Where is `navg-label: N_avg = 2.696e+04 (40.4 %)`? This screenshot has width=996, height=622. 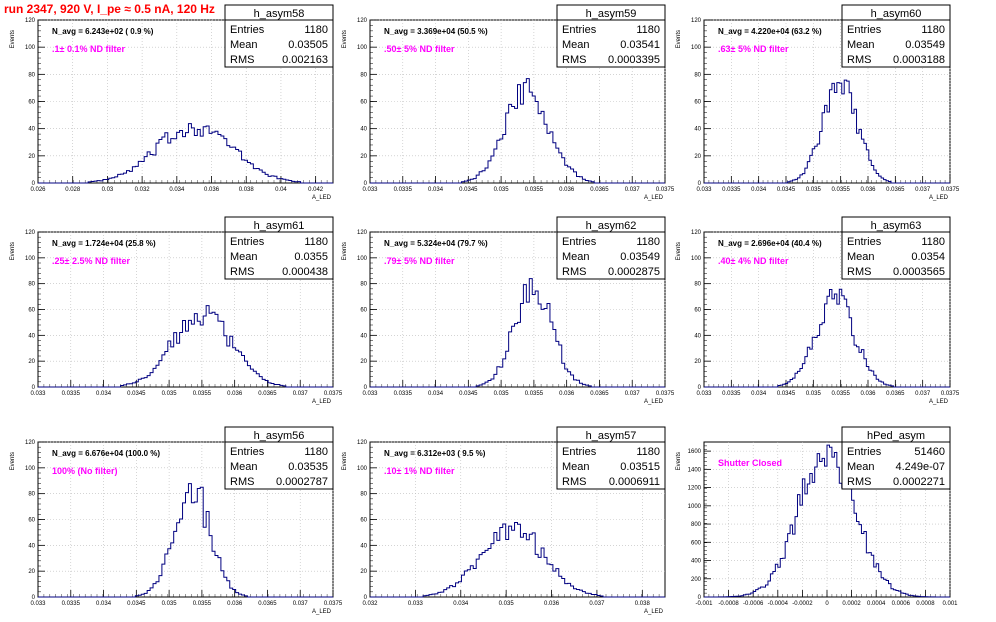 navg-label: N_avg = 2.696e+04 (40.4 %) is located at coordinates (770, 243).